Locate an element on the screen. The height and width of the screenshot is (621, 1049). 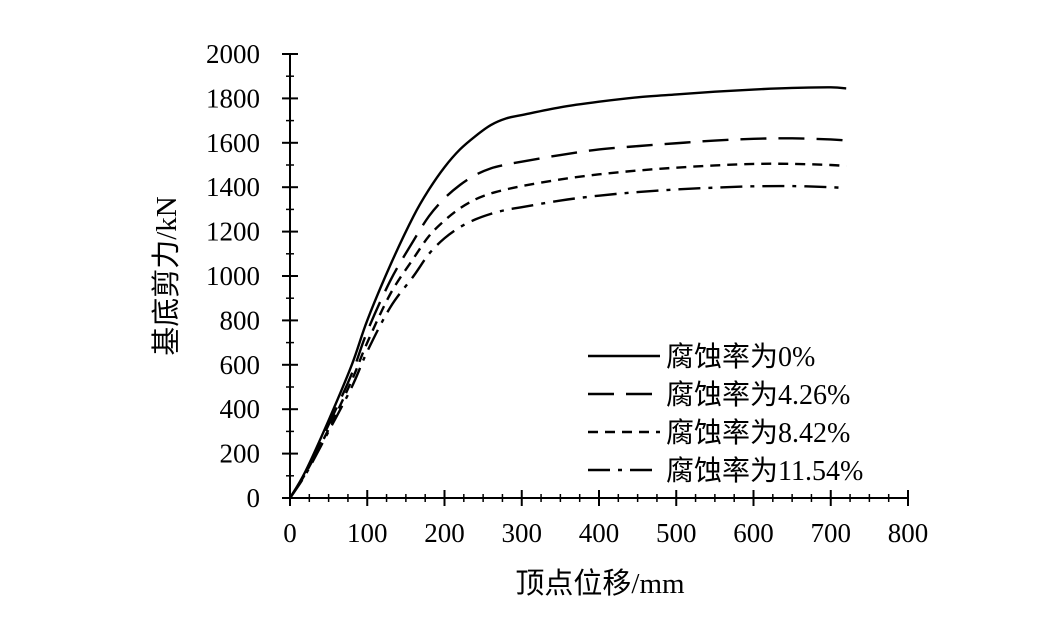
legend-label-3: 腐蚀率为8.42% is located at coordinates (758, 433).